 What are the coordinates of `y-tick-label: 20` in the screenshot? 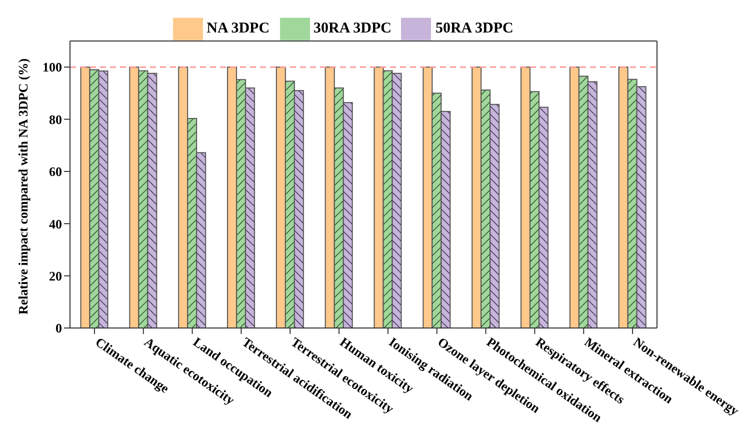 It's located at (55, 276).